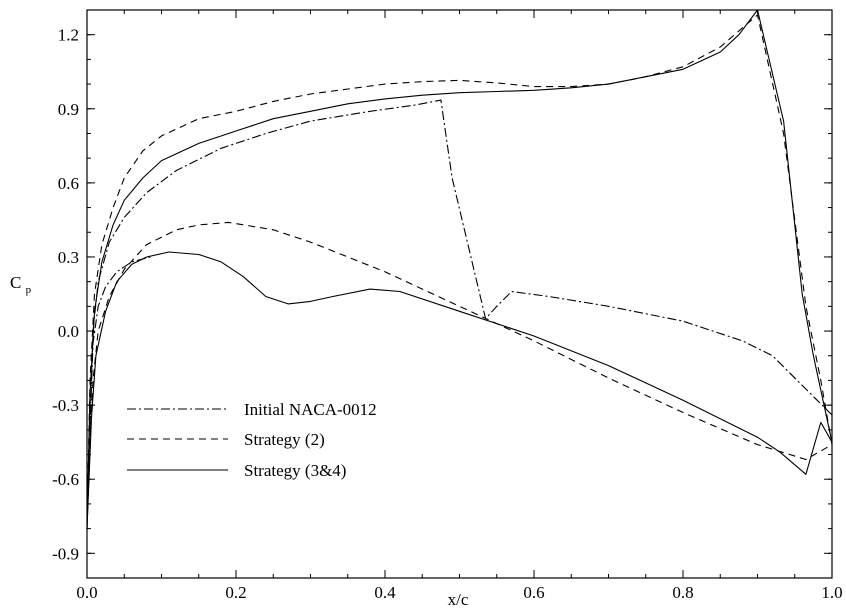 This screenshot has width=846, height=609. What do you see at coordinates (29, 290) in the screenshot?
I see `y-axis-label-subscript: p` at bounding box center [29, 290].